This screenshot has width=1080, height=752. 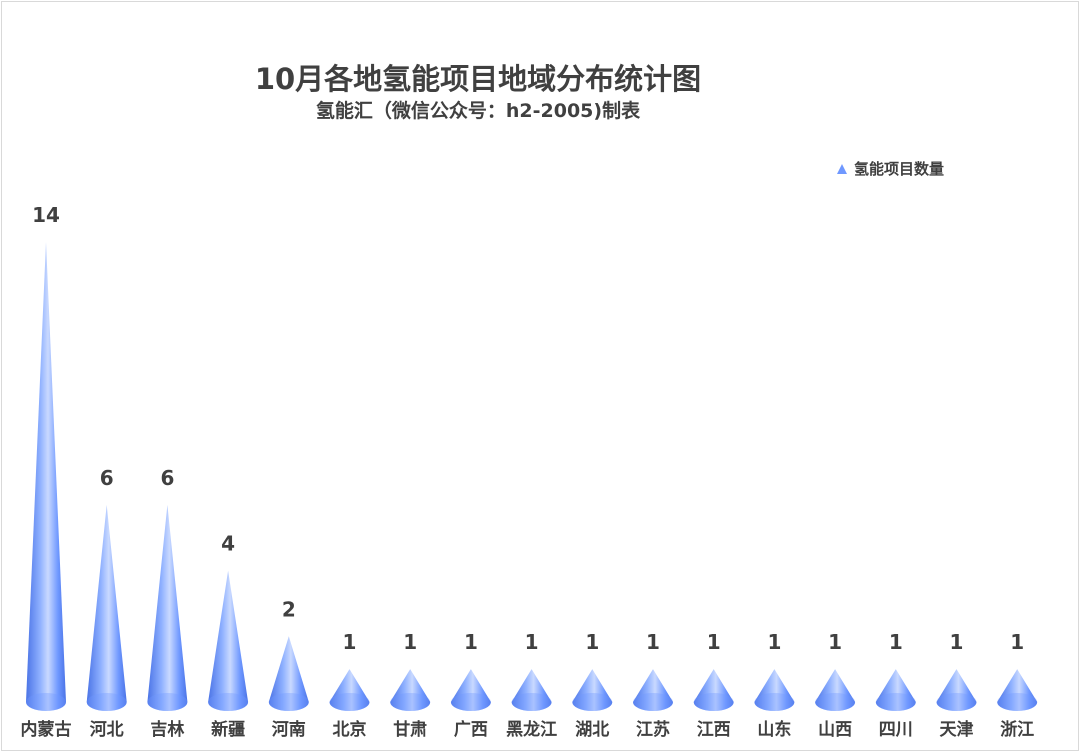 What do you see at coordinates (410, 642) in the screenshot?
I see `data-label-甘肃: 1` at bounding box center [410, 642].